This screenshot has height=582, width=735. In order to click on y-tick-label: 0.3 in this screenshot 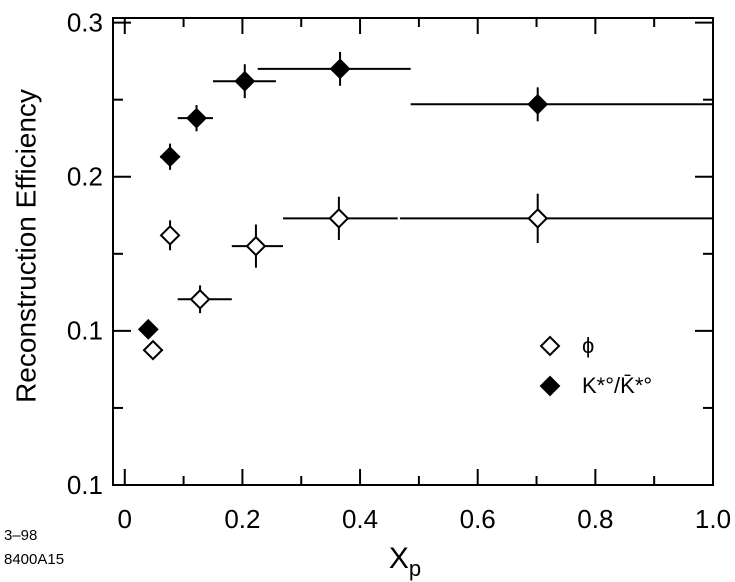, I will do `click(85, 22)`.